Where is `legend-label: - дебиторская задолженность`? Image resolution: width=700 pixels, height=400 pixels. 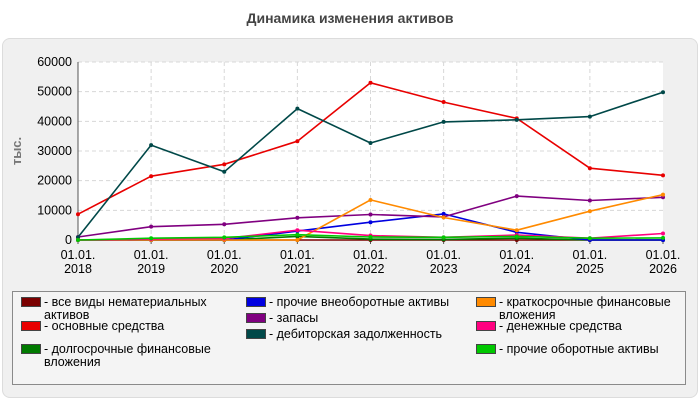
legend-label: - дебиторская задолженность is located at coordinates (356, 334).